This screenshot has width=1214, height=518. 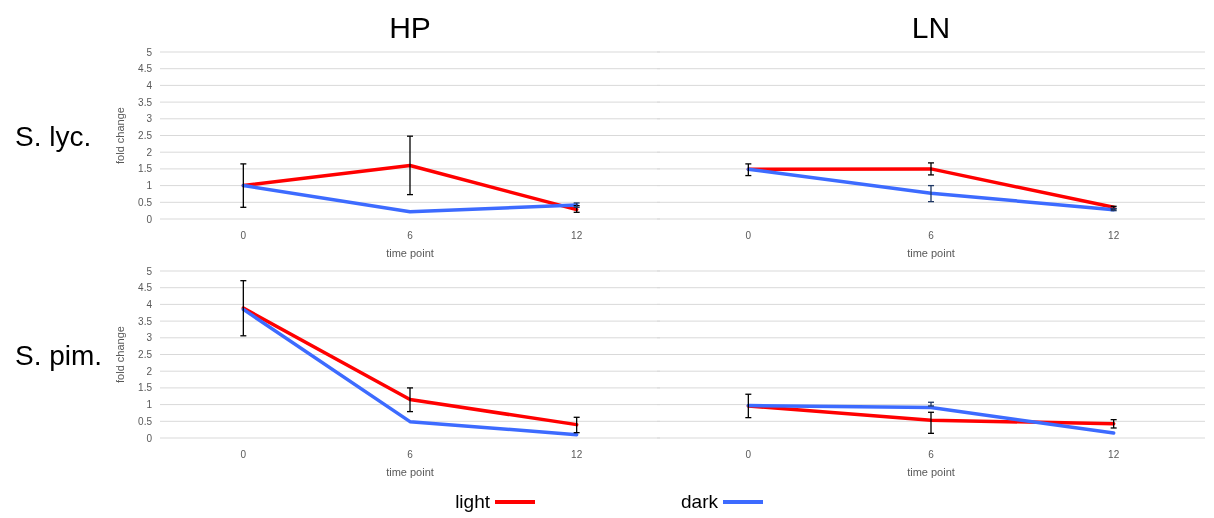 I want to click on text: S. pim., so click(x=59, y=355).